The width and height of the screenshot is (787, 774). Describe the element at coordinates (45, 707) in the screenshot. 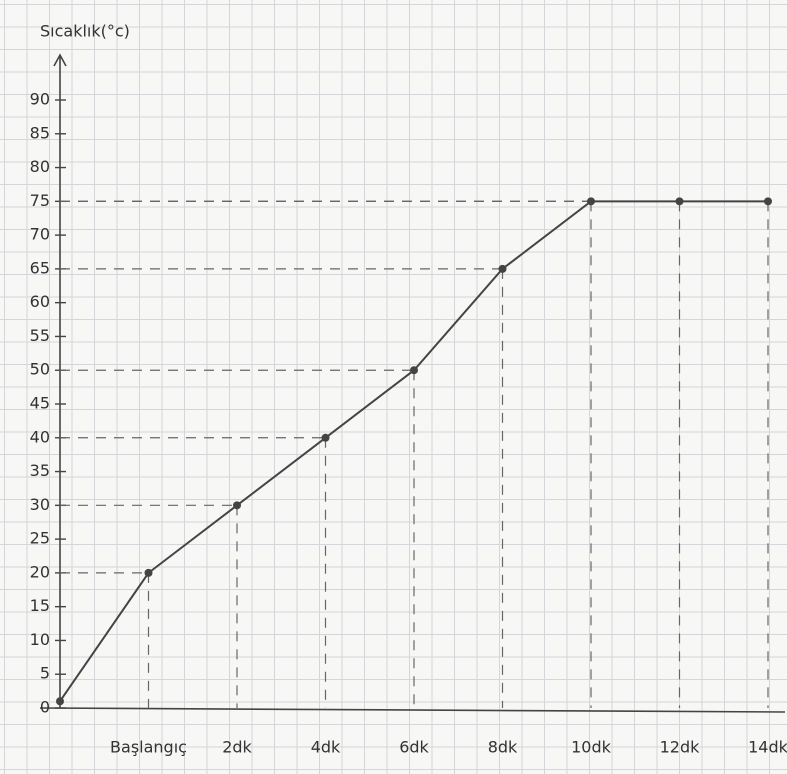

I see `y-tick-label: 0` at that location.